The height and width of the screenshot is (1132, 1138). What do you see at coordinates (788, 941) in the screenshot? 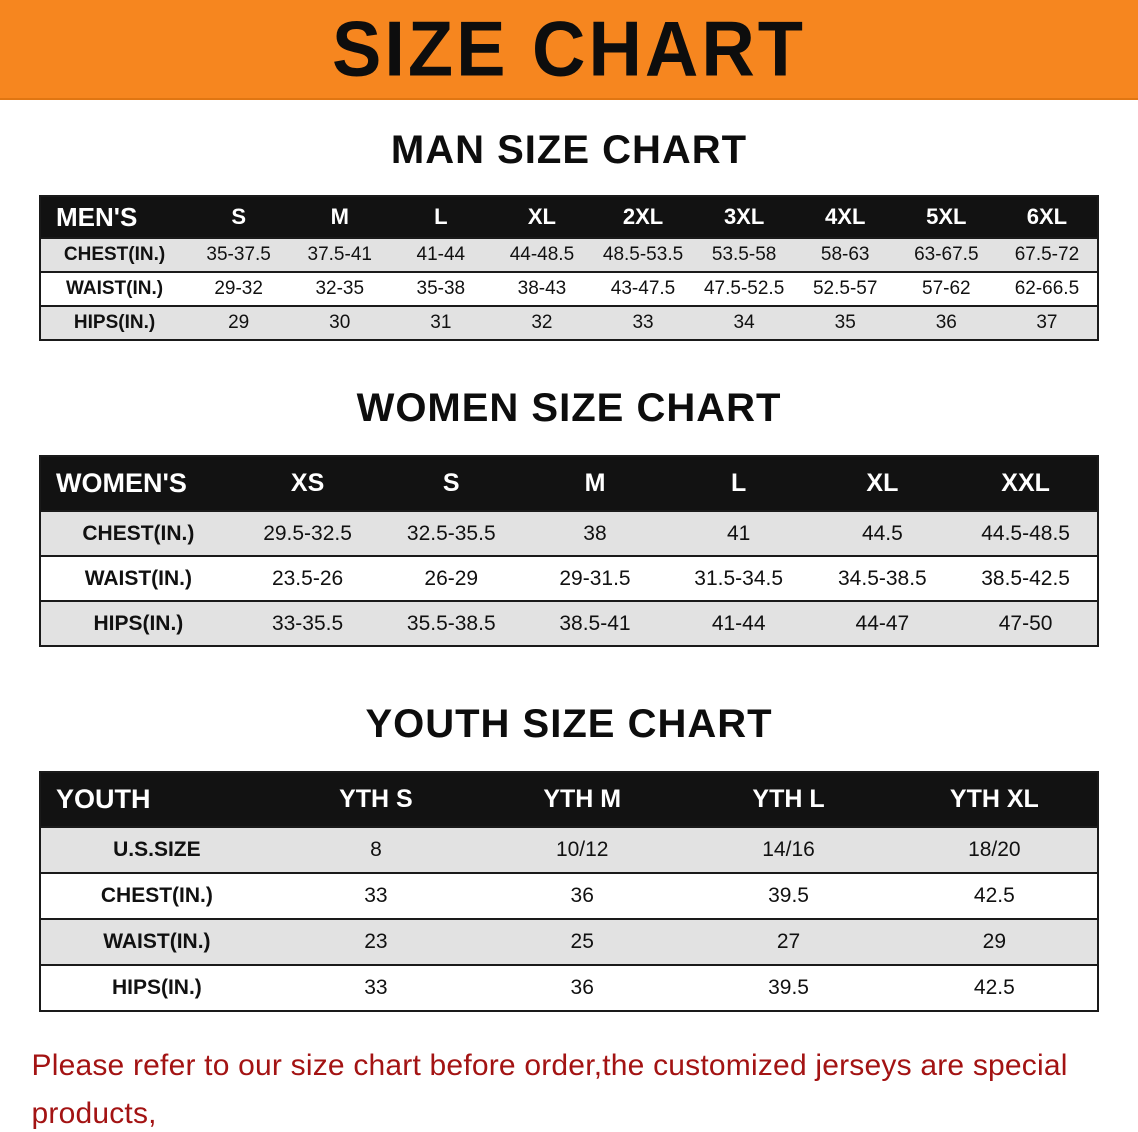
I see `size-value-cell: 27` at bounding box center [788, 941].